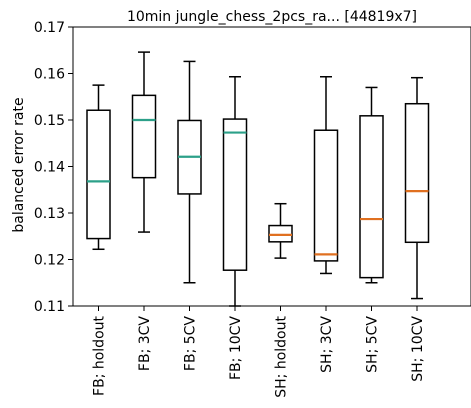 This screenshot has height=408, width=471. What do you see at coordinates (418, 349) in the screenshot?
I see `x-tick-label: SH; 10CV` at bounding box center [418, 349].